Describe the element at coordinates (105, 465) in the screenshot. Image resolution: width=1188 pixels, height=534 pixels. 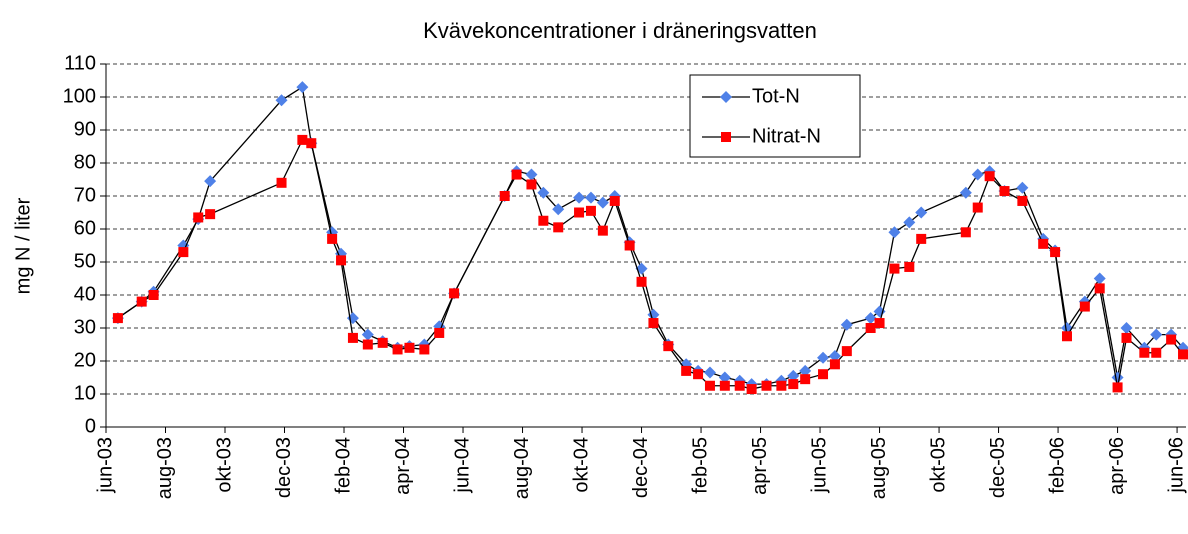
I see `x-tick-label: jun-03` at that location.